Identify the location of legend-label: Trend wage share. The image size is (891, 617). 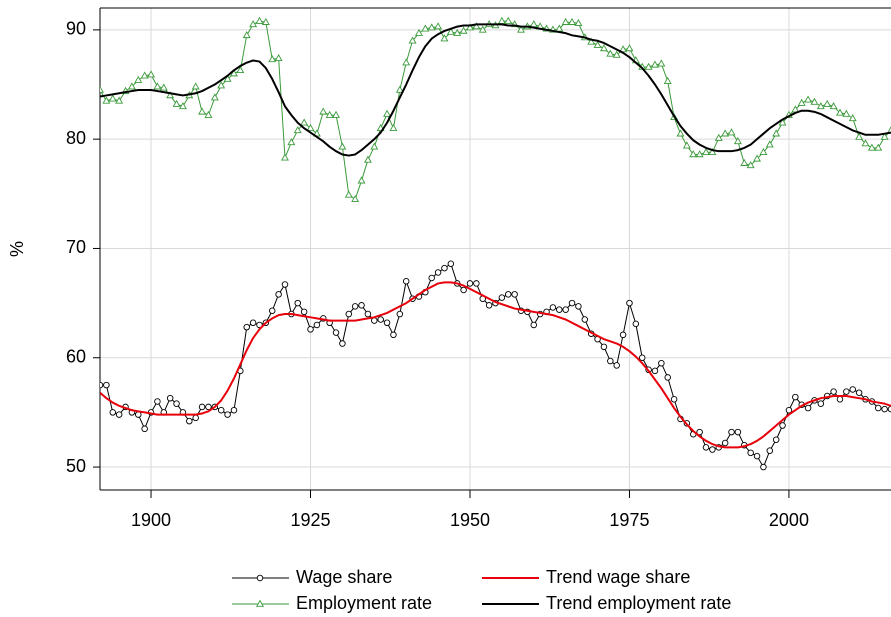
(618, 577).